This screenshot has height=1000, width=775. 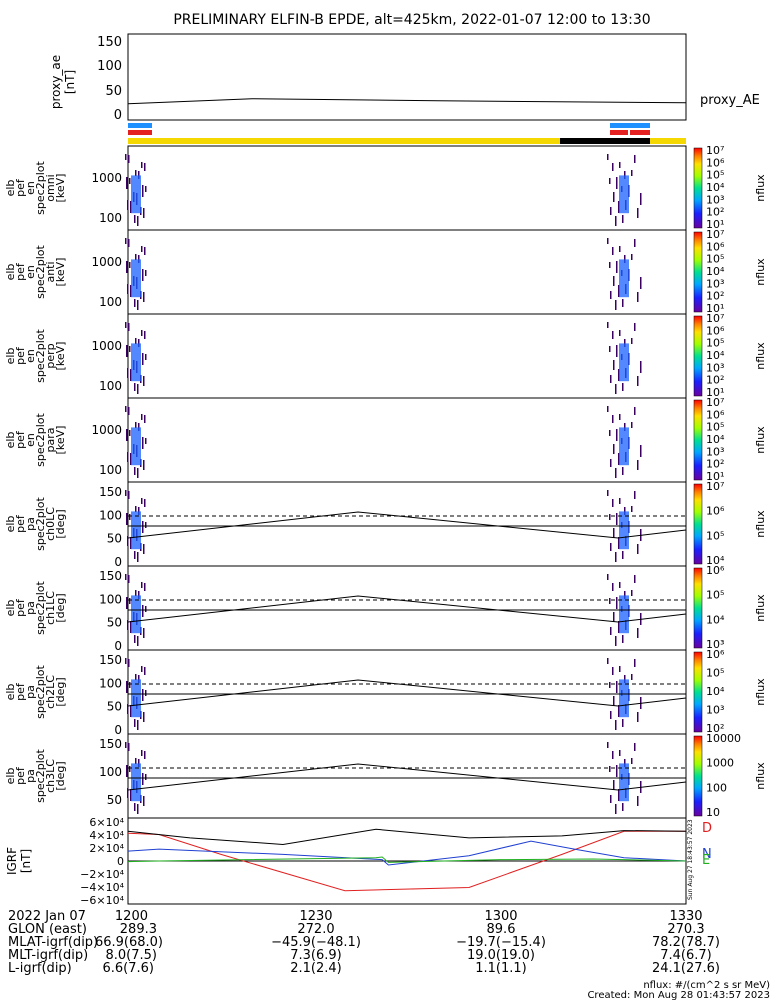 What do you see at coordinates (715, 212) in the screenshot?
I see `colorbar-tick: 10²` at bounding box center [715, 212].